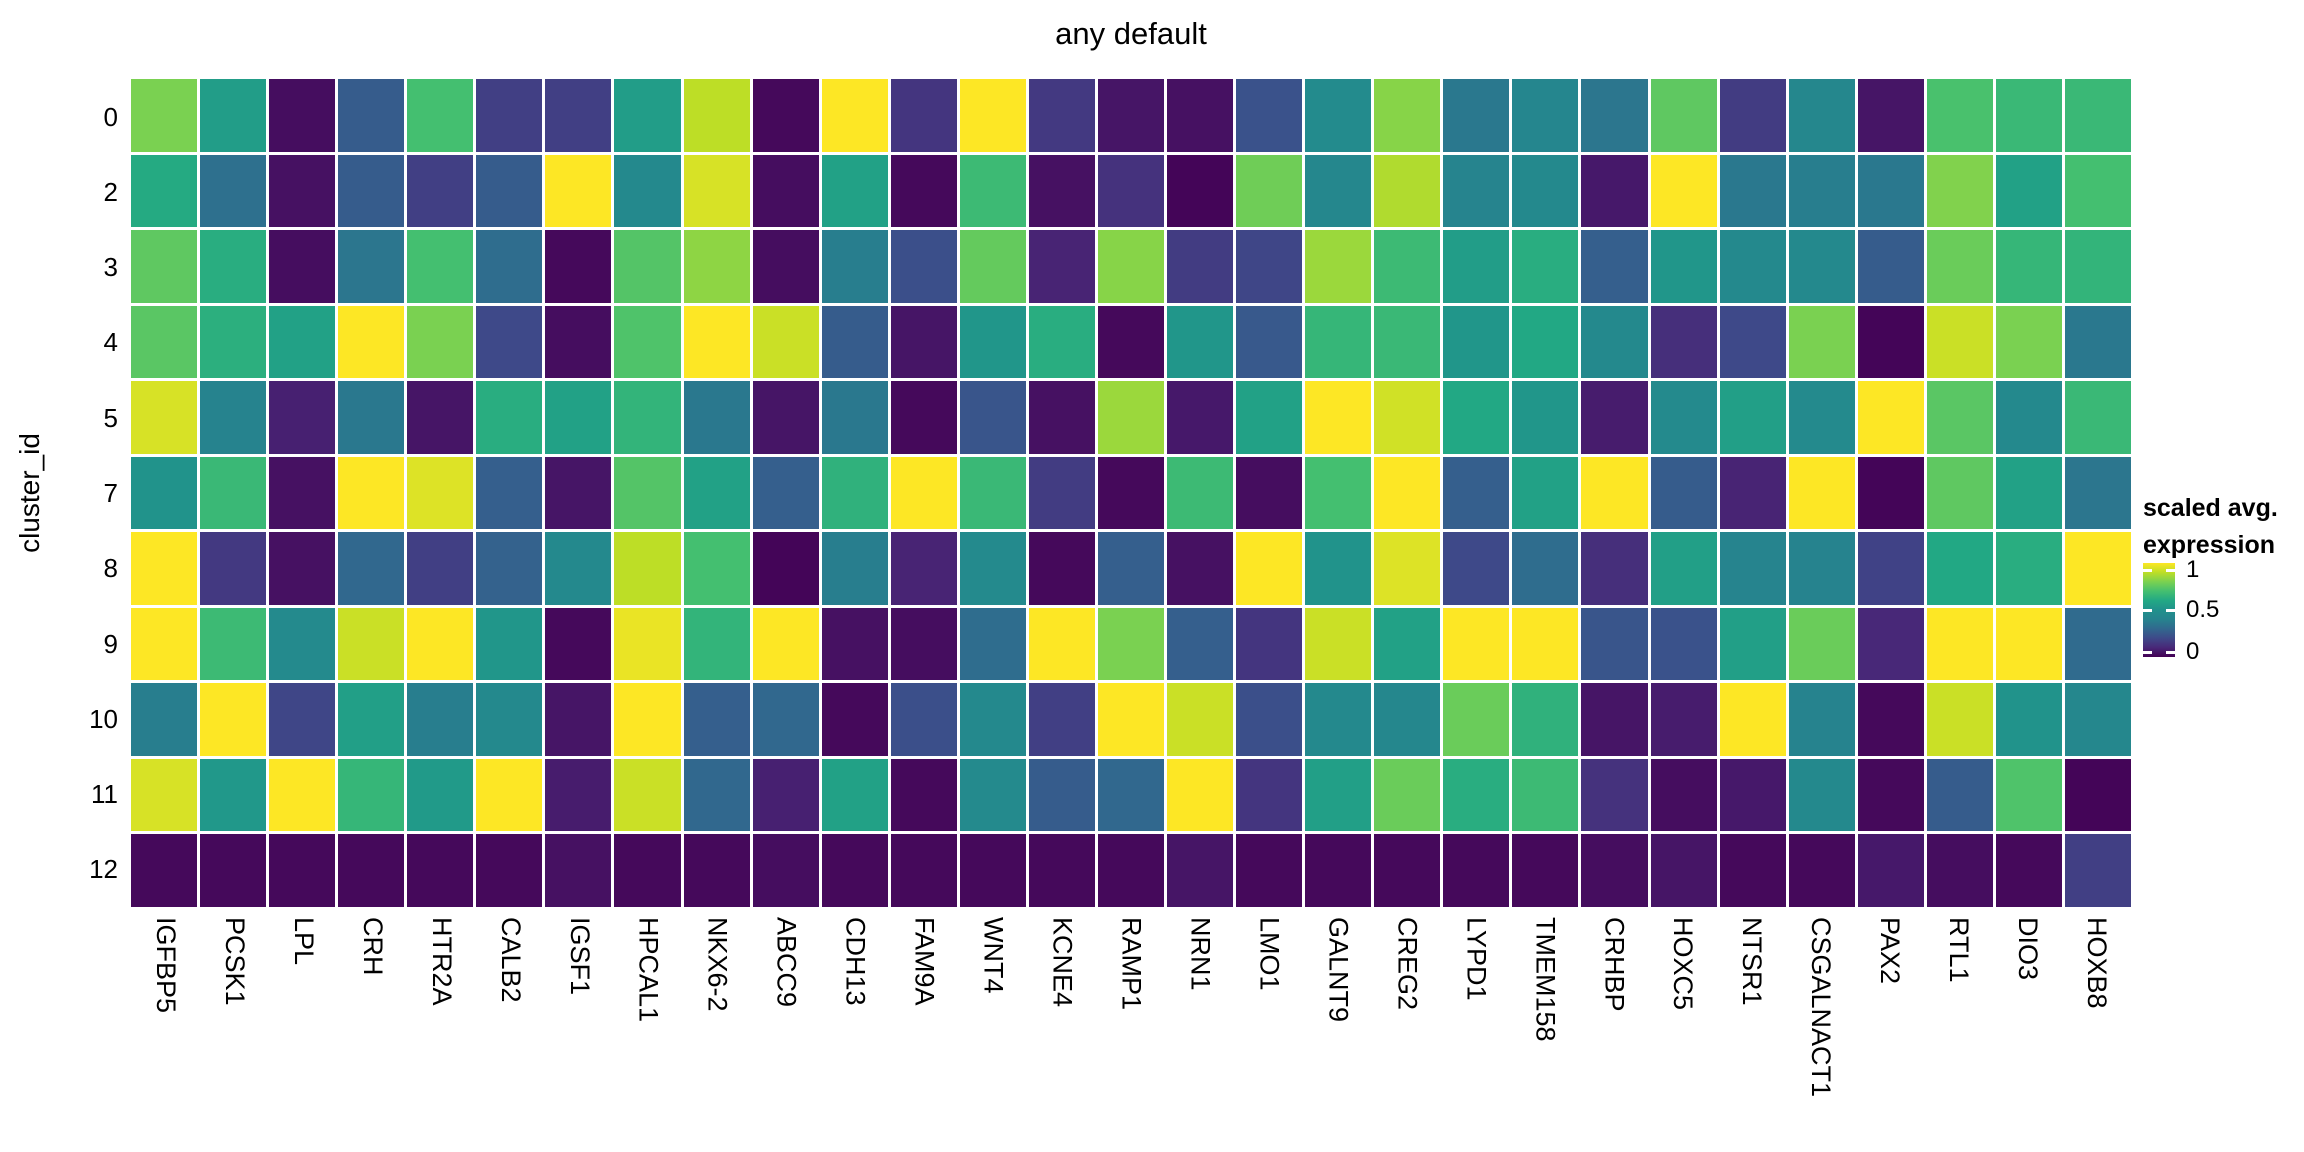 The height and width of the screenshot is (1152, 2304). Describe the element at coordinates (110, 267) in the screenshot. I see `y-tick-label: 3` at that location.